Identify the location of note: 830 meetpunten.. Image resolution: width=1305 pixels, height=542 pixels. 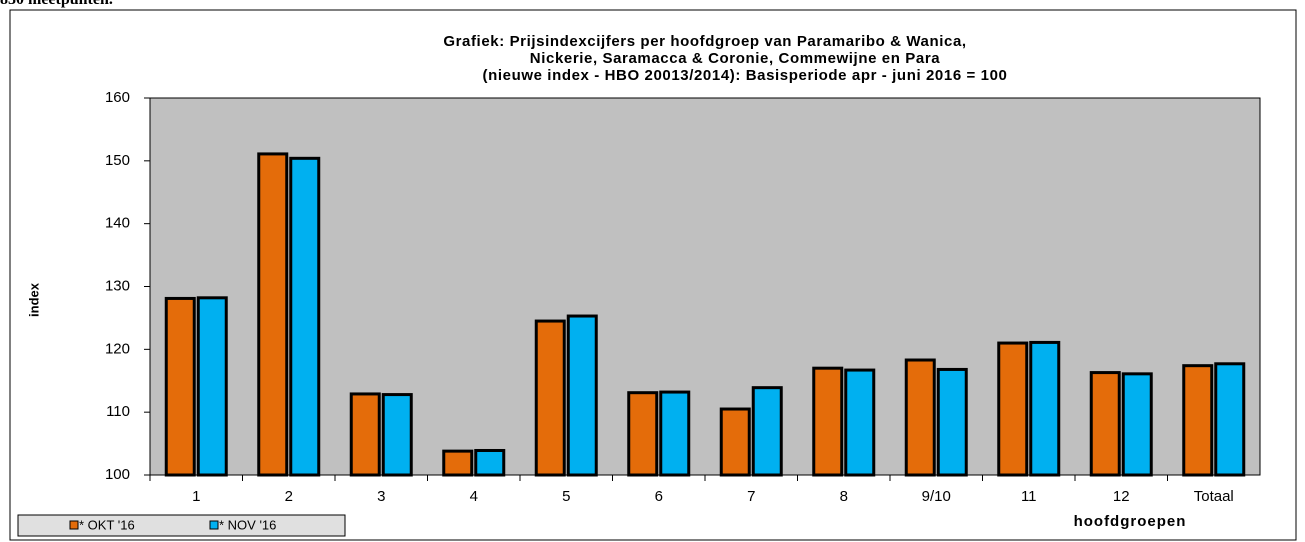
(56, 4).